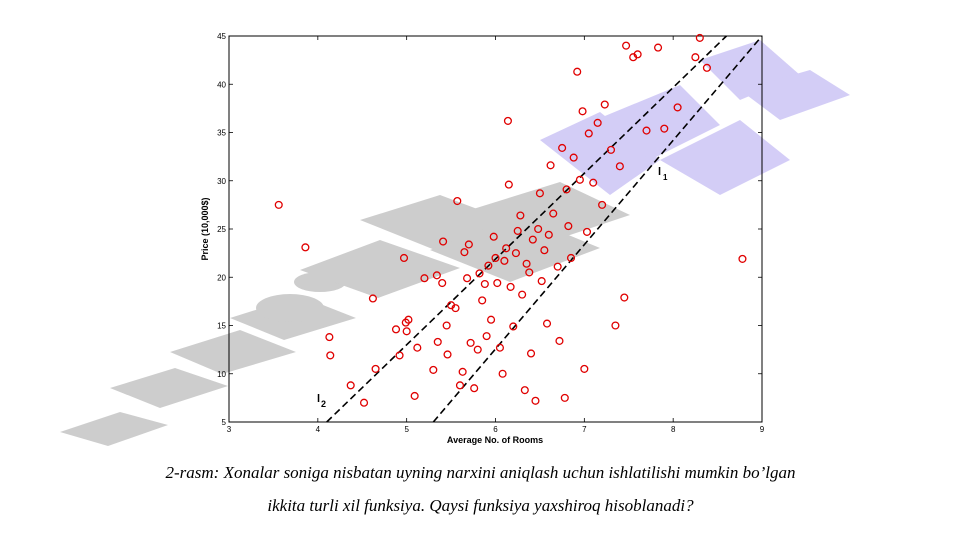  What do you see at coordinates (406, 429) in the screenshot?
I see `x-tick-label: 5` at bounding box center [406, 429].